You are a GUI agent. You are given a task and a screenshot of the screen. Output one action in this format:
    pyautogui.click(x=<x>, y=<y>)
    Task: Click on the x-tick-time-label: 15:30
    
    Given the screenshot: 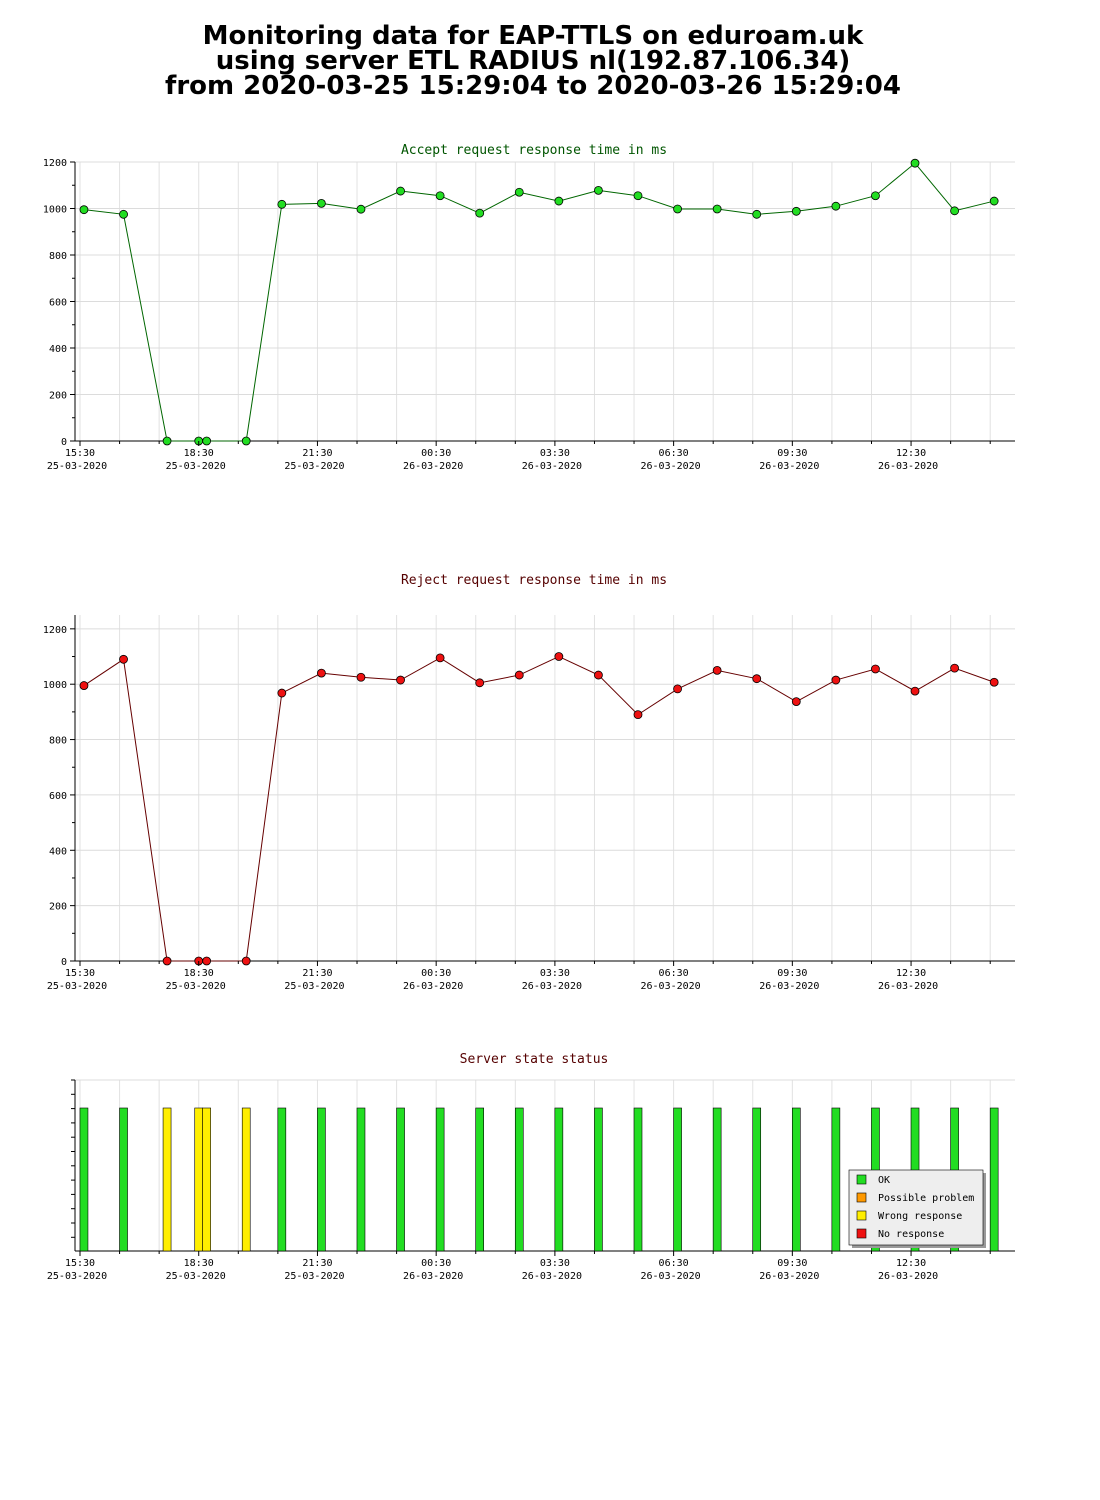 What is the action you would take?
    pyautogui.click(x=80, y=973)
    